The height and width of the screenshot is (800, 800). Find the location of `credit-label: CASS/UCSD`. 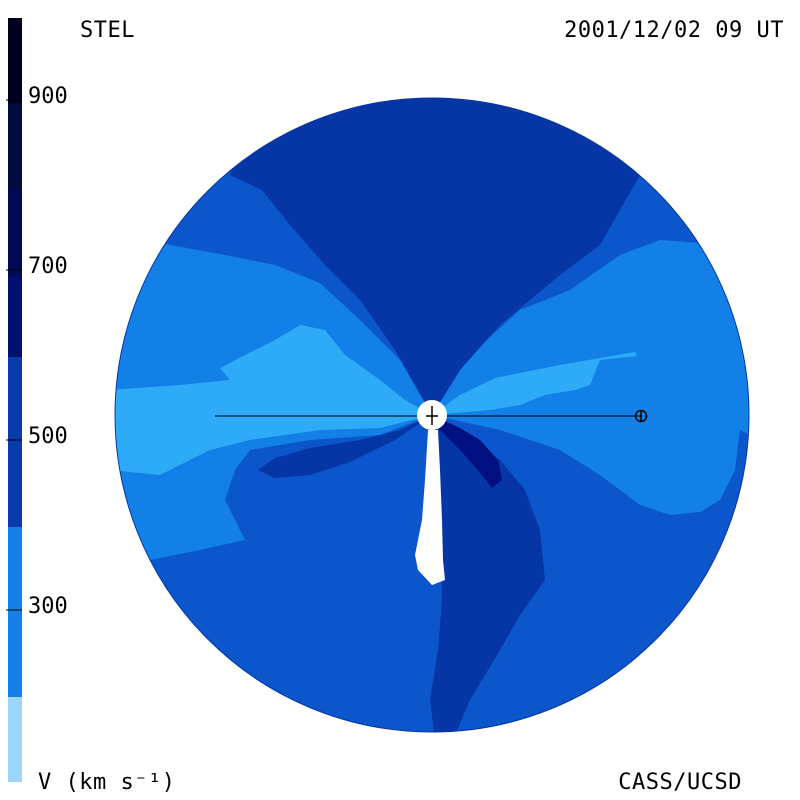

credit-label: CASS/UCSD is located at coordinates (680, 782).